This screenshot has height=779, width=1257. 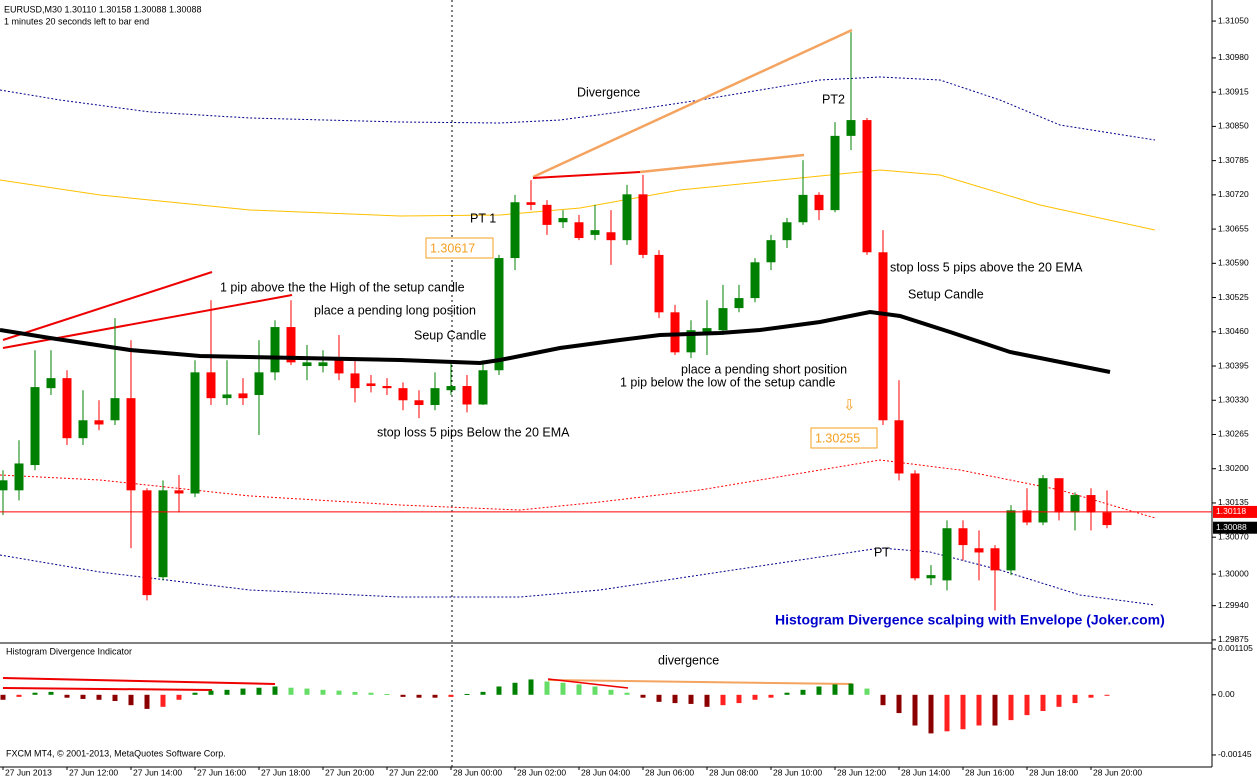 What do you see at coordinates (797, 772) in the screenshot?
I see `x-tick-label: 28 Jun 10:00` at bounding box center [797, 772].